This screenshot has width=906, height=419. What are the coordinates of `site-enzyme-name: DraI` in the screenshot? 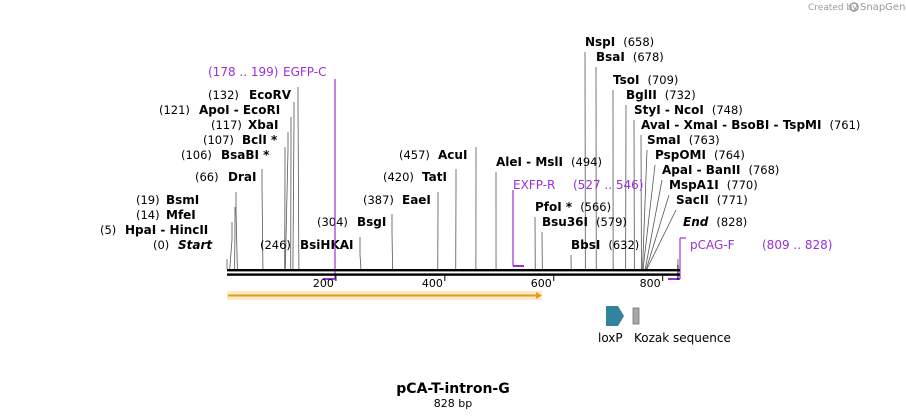 It's located at (242, 177).